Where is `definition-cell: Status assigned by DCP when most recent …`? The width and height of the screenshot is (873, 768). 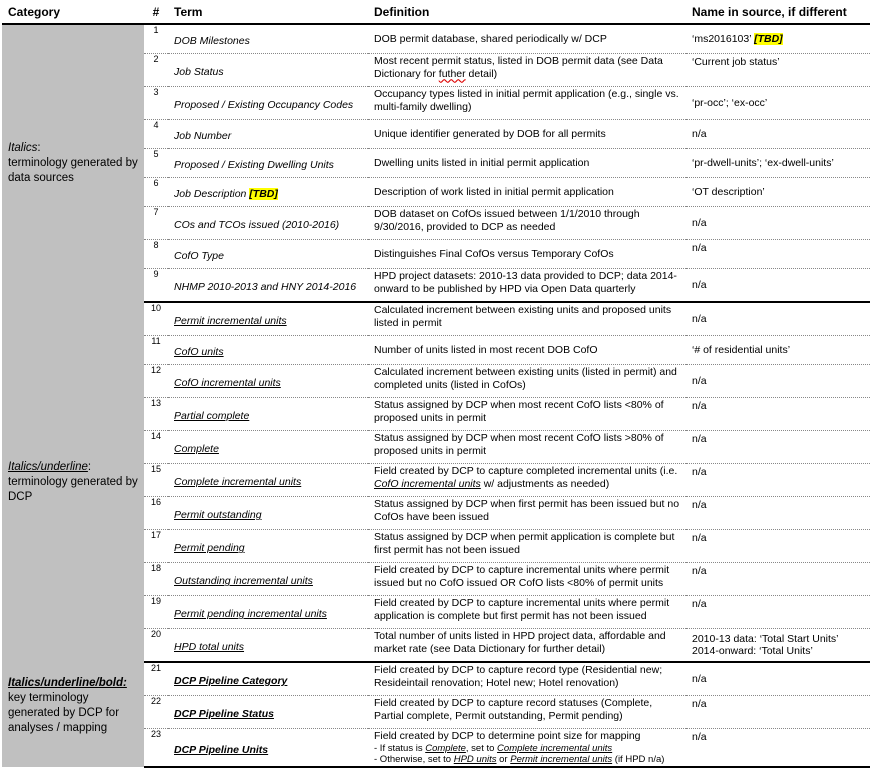
definition-cell: Status assigned by DCP when most recent … is located at coordinates (527, 414).